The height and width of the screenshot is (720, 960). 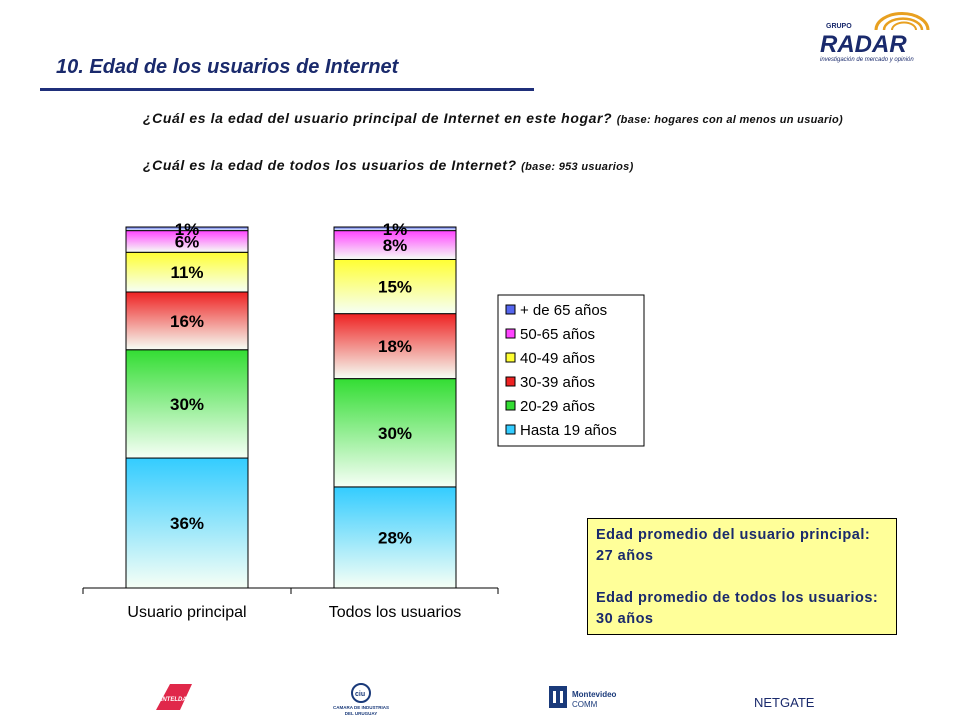 I want to click on legend-swatch-hasta-19-a-os, so click(x=510, y=429).